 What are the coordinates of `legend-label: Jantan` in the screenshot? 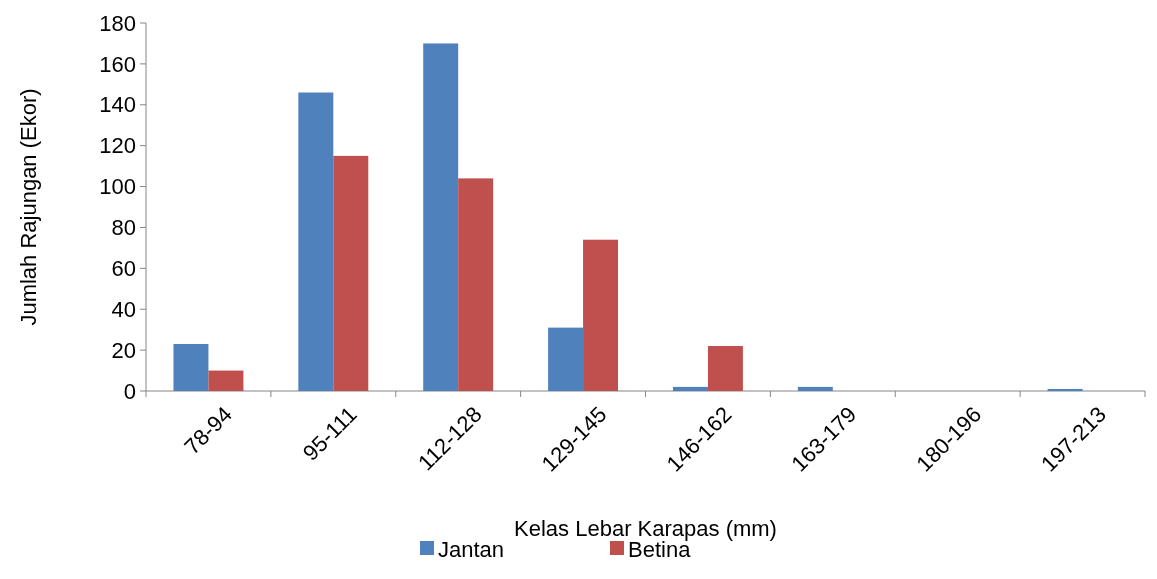 It's located at (471, 549).